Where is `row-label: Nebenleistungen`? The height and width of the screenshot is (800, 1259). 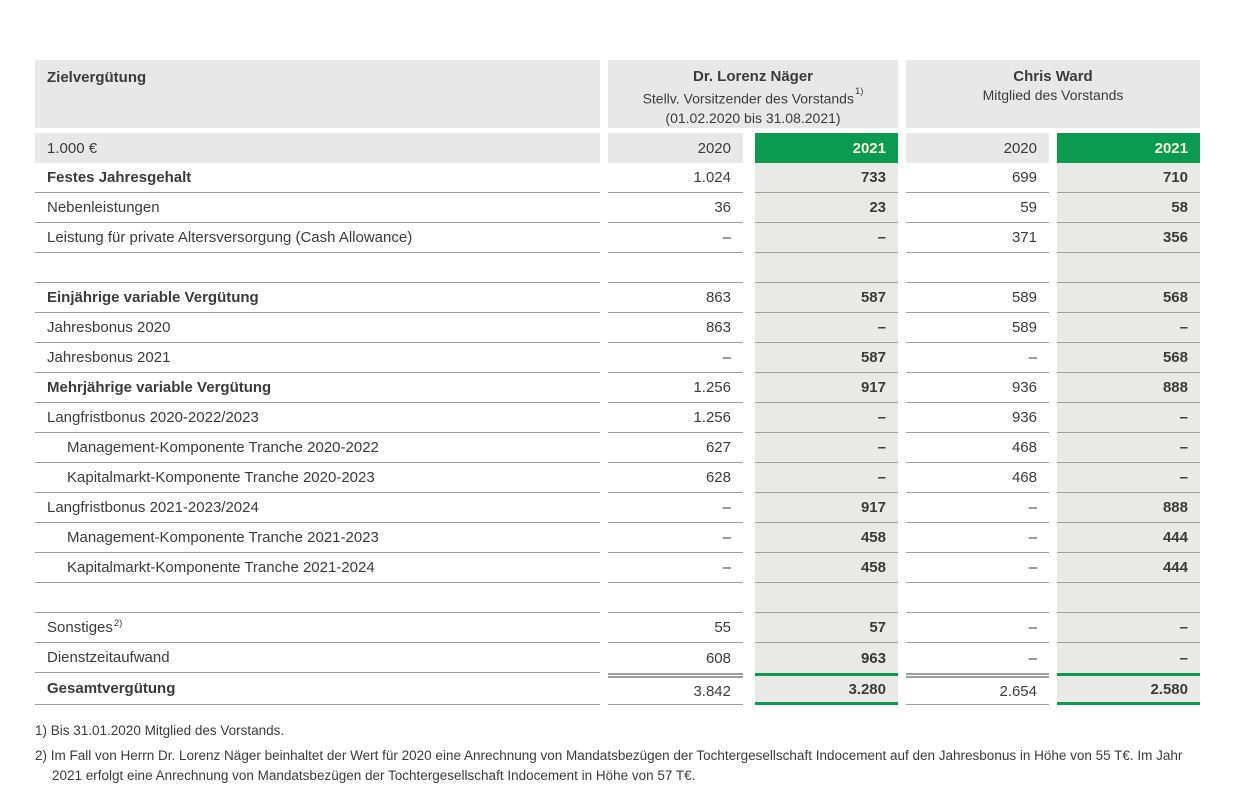 row-label: Nebenleistungen is located at coordinates (317, 208).